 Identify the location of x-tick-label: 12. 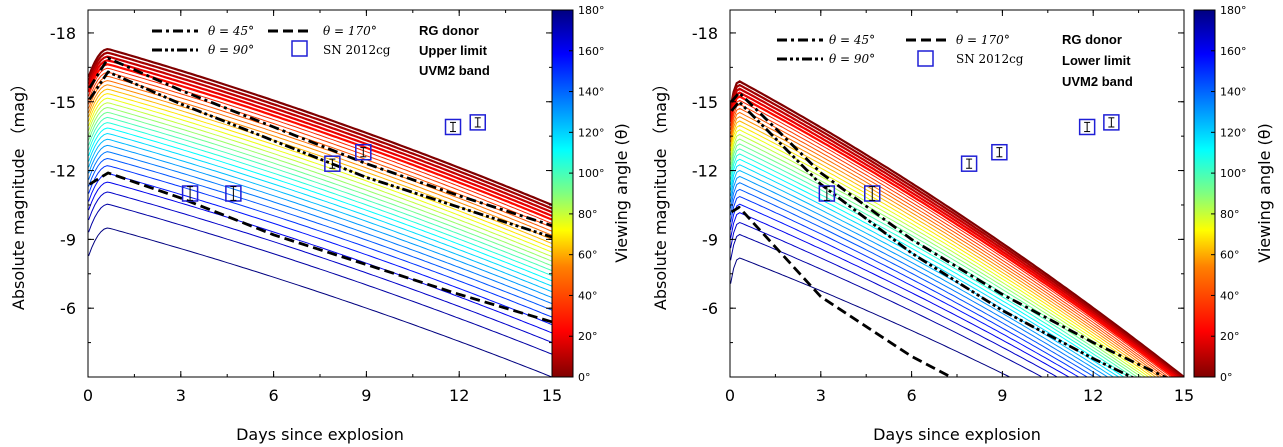
(459, 395).